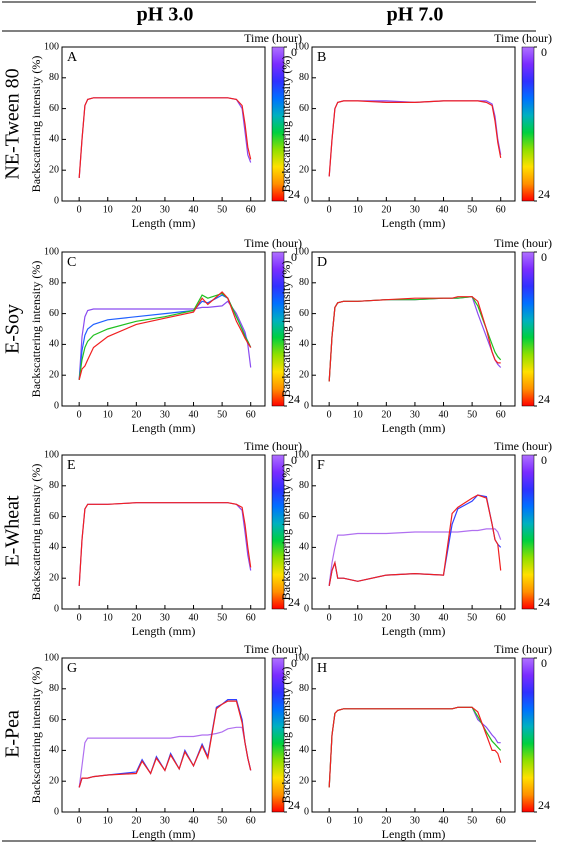 This screenshot has height=844, width=569. I want to click on colorbar-tick-label: 0, so click(544, 257).